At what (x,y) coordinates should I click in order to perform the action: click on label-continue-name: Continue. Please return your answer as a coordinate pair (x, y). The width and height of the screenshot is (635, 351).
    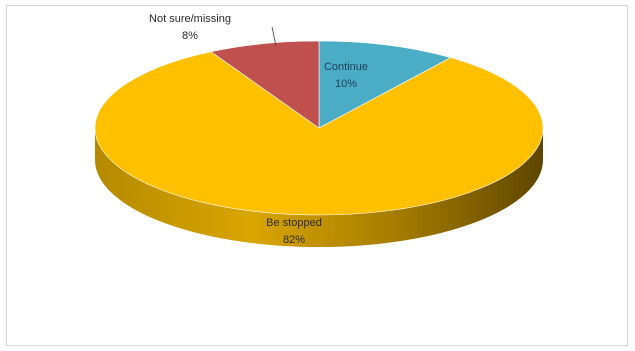
    Looking at the image, I should click on (346, 67).